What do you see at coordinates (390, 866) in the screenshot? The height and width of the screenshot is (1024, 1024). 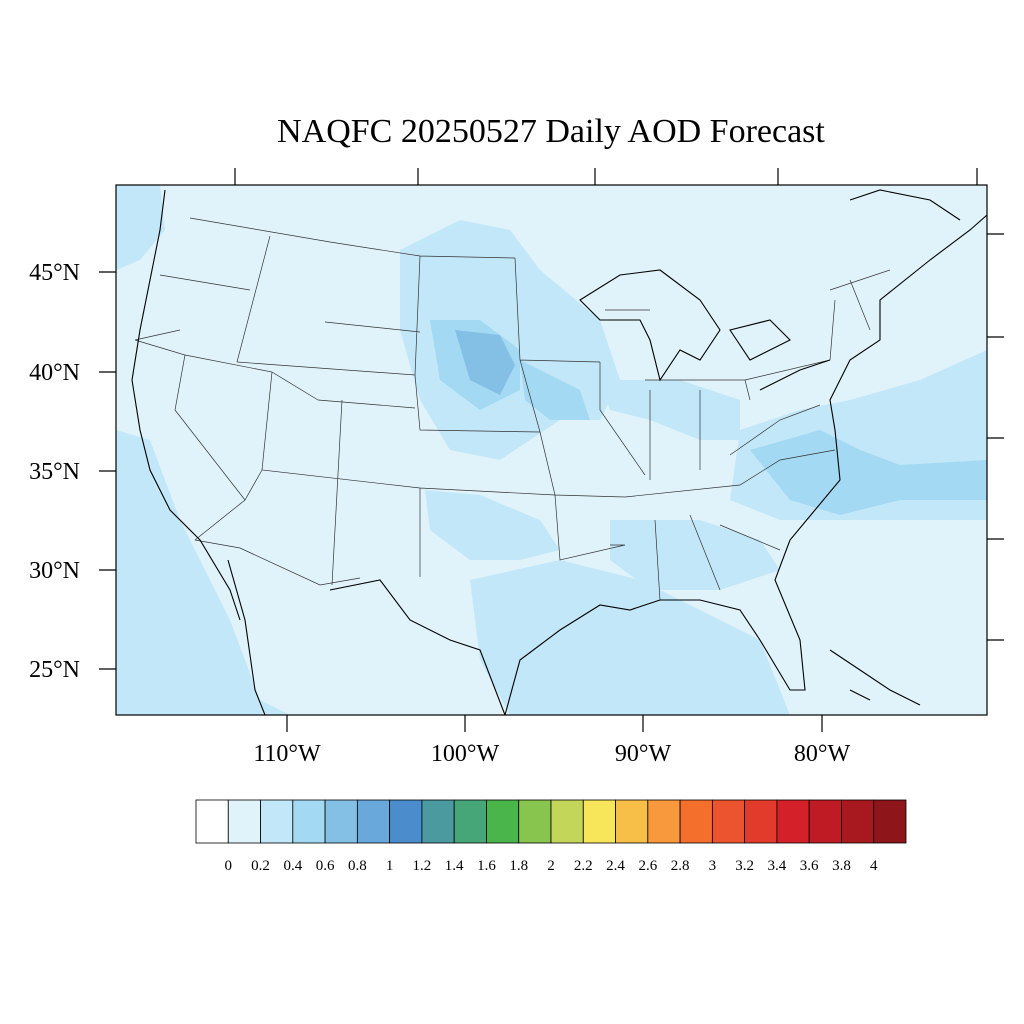 I see `colorbar-label: 1` at bounding box center [390, 866].